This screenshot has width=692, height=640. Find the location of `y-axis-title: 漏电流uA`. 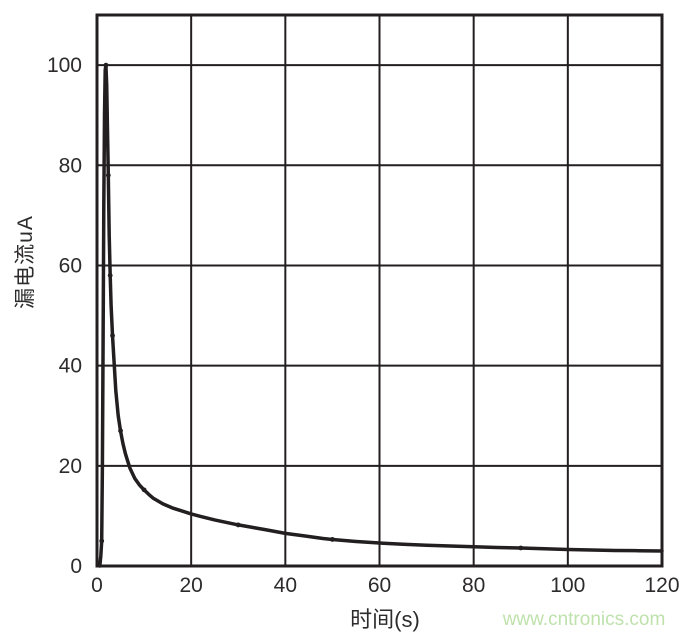

y-axis-title: 漏电流uA is located at coordinates (25, 262).